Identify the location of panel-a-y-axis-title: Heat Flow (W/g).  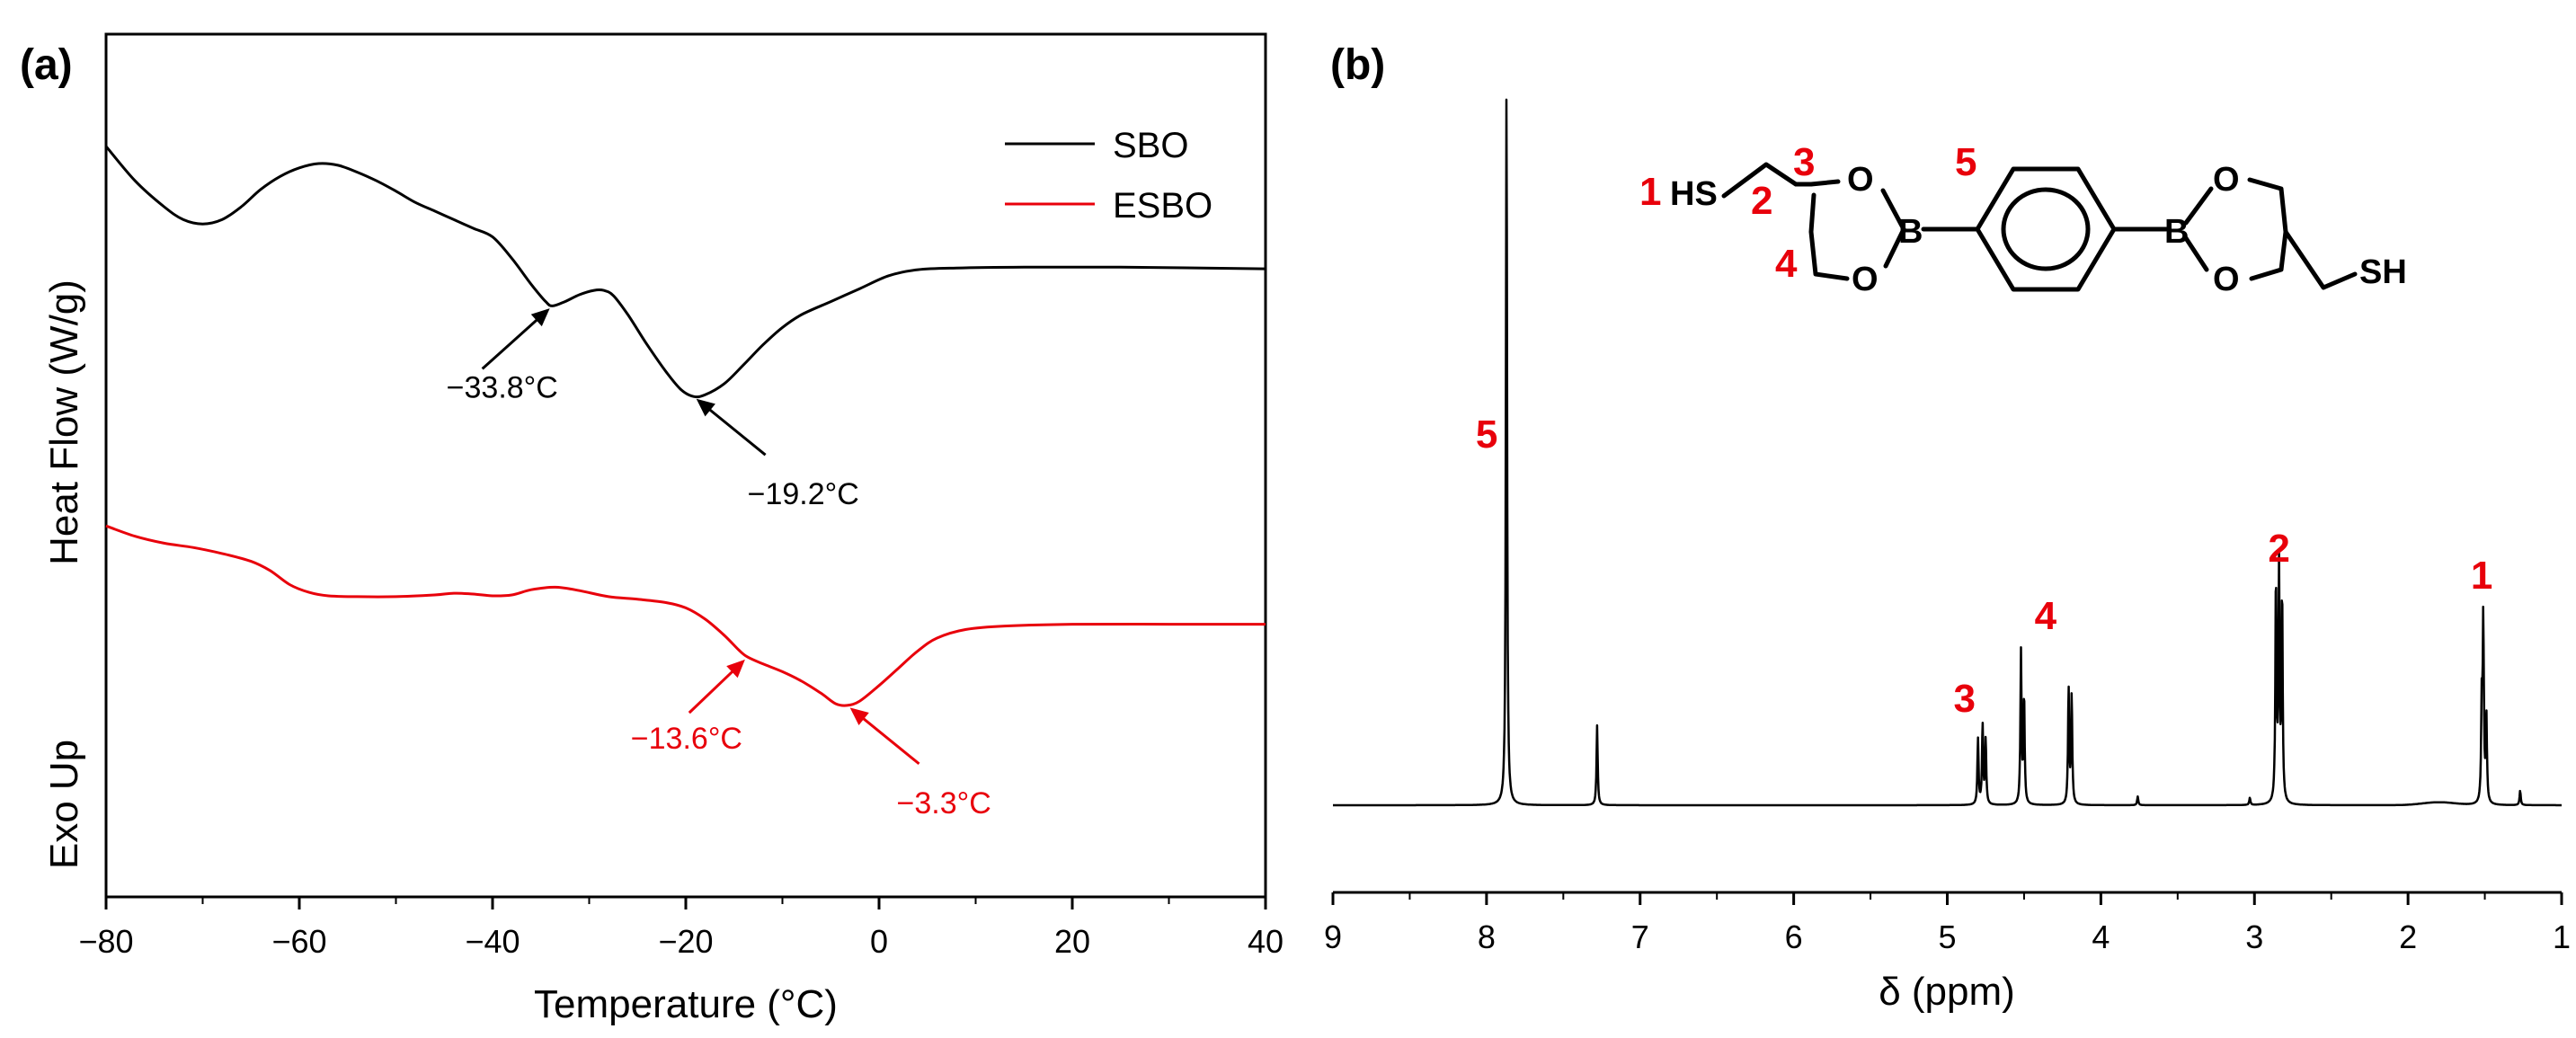
(64, 422).